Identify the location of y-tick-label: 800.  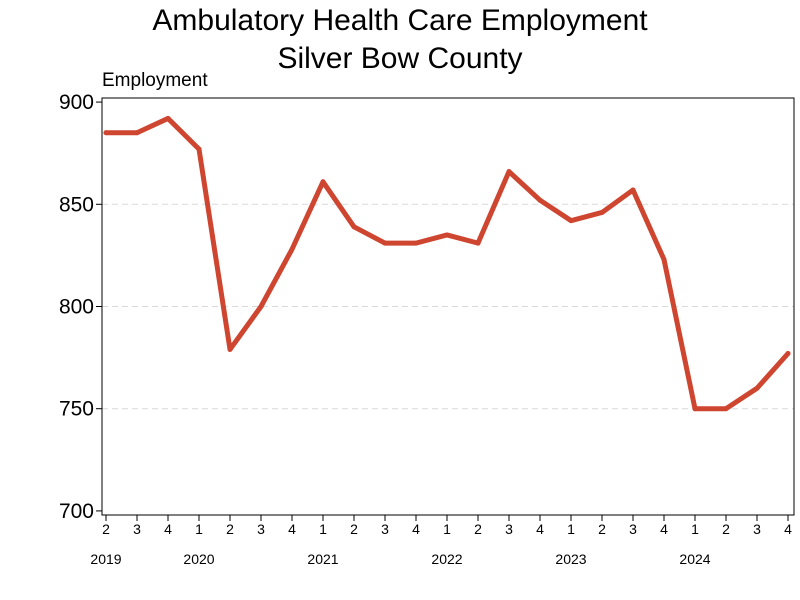
(76, 307).